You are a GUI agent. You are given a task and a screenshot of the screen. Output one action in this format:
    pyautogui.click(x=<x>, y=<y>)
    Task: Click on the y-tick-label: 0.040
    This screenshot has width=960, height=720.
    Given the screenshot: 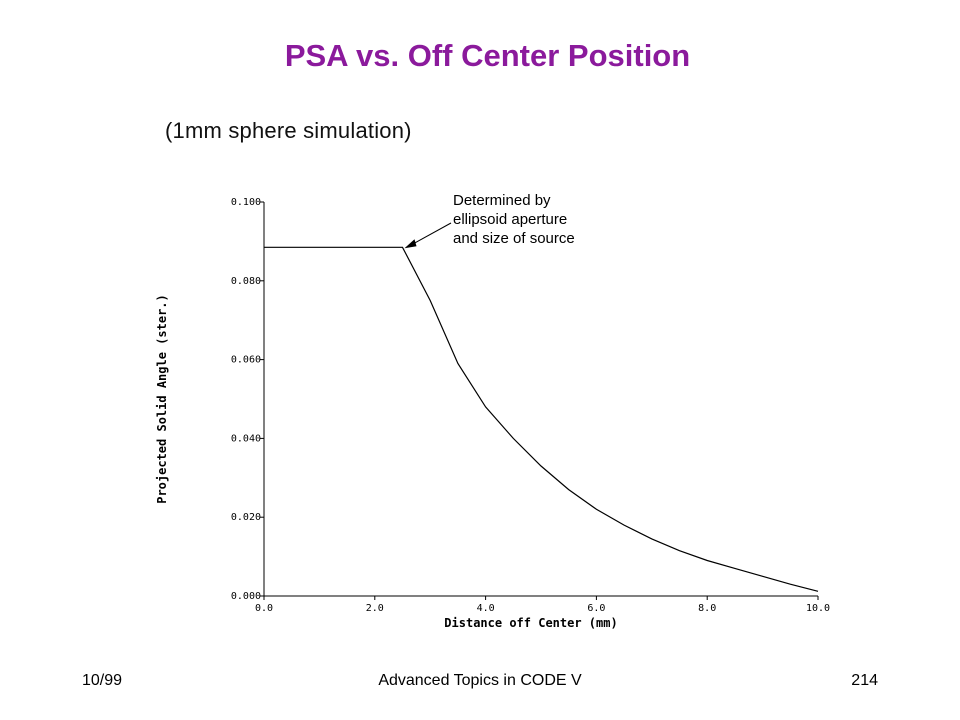 What is the action you would take?
    pyautogui.click(x=246, y=438)
    